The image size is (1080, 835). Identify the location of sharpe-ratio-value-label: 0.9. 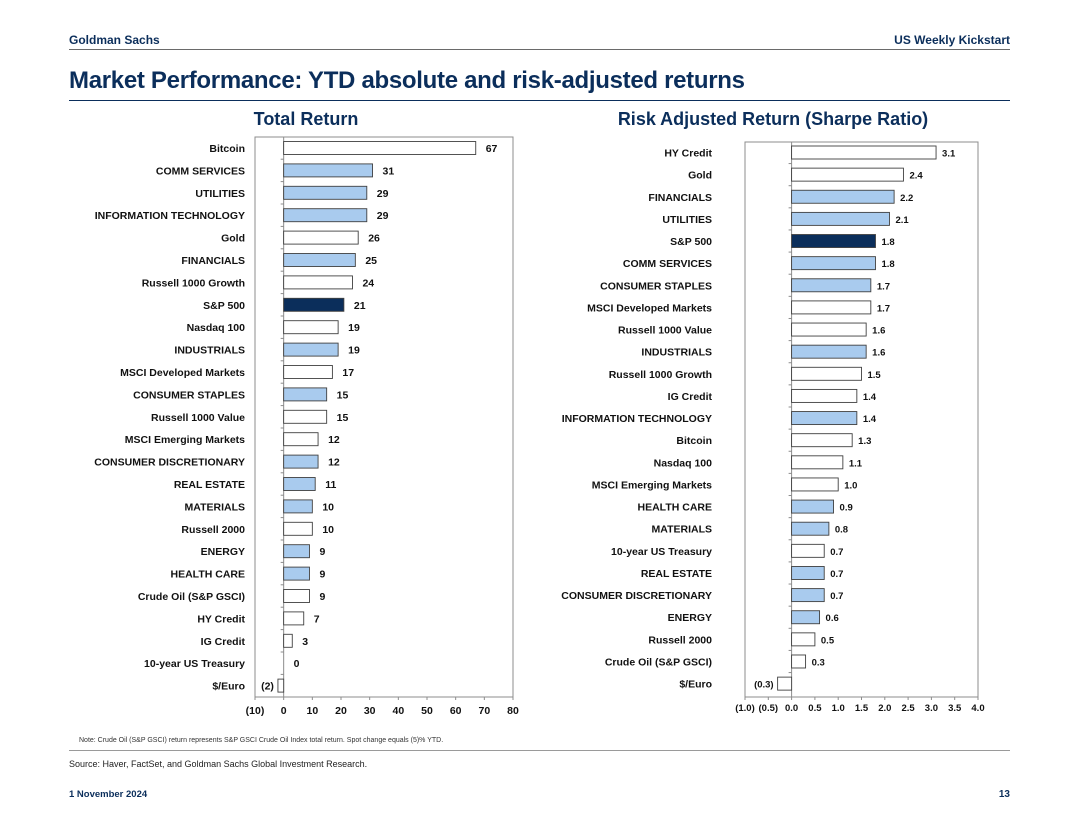
(846, 508).